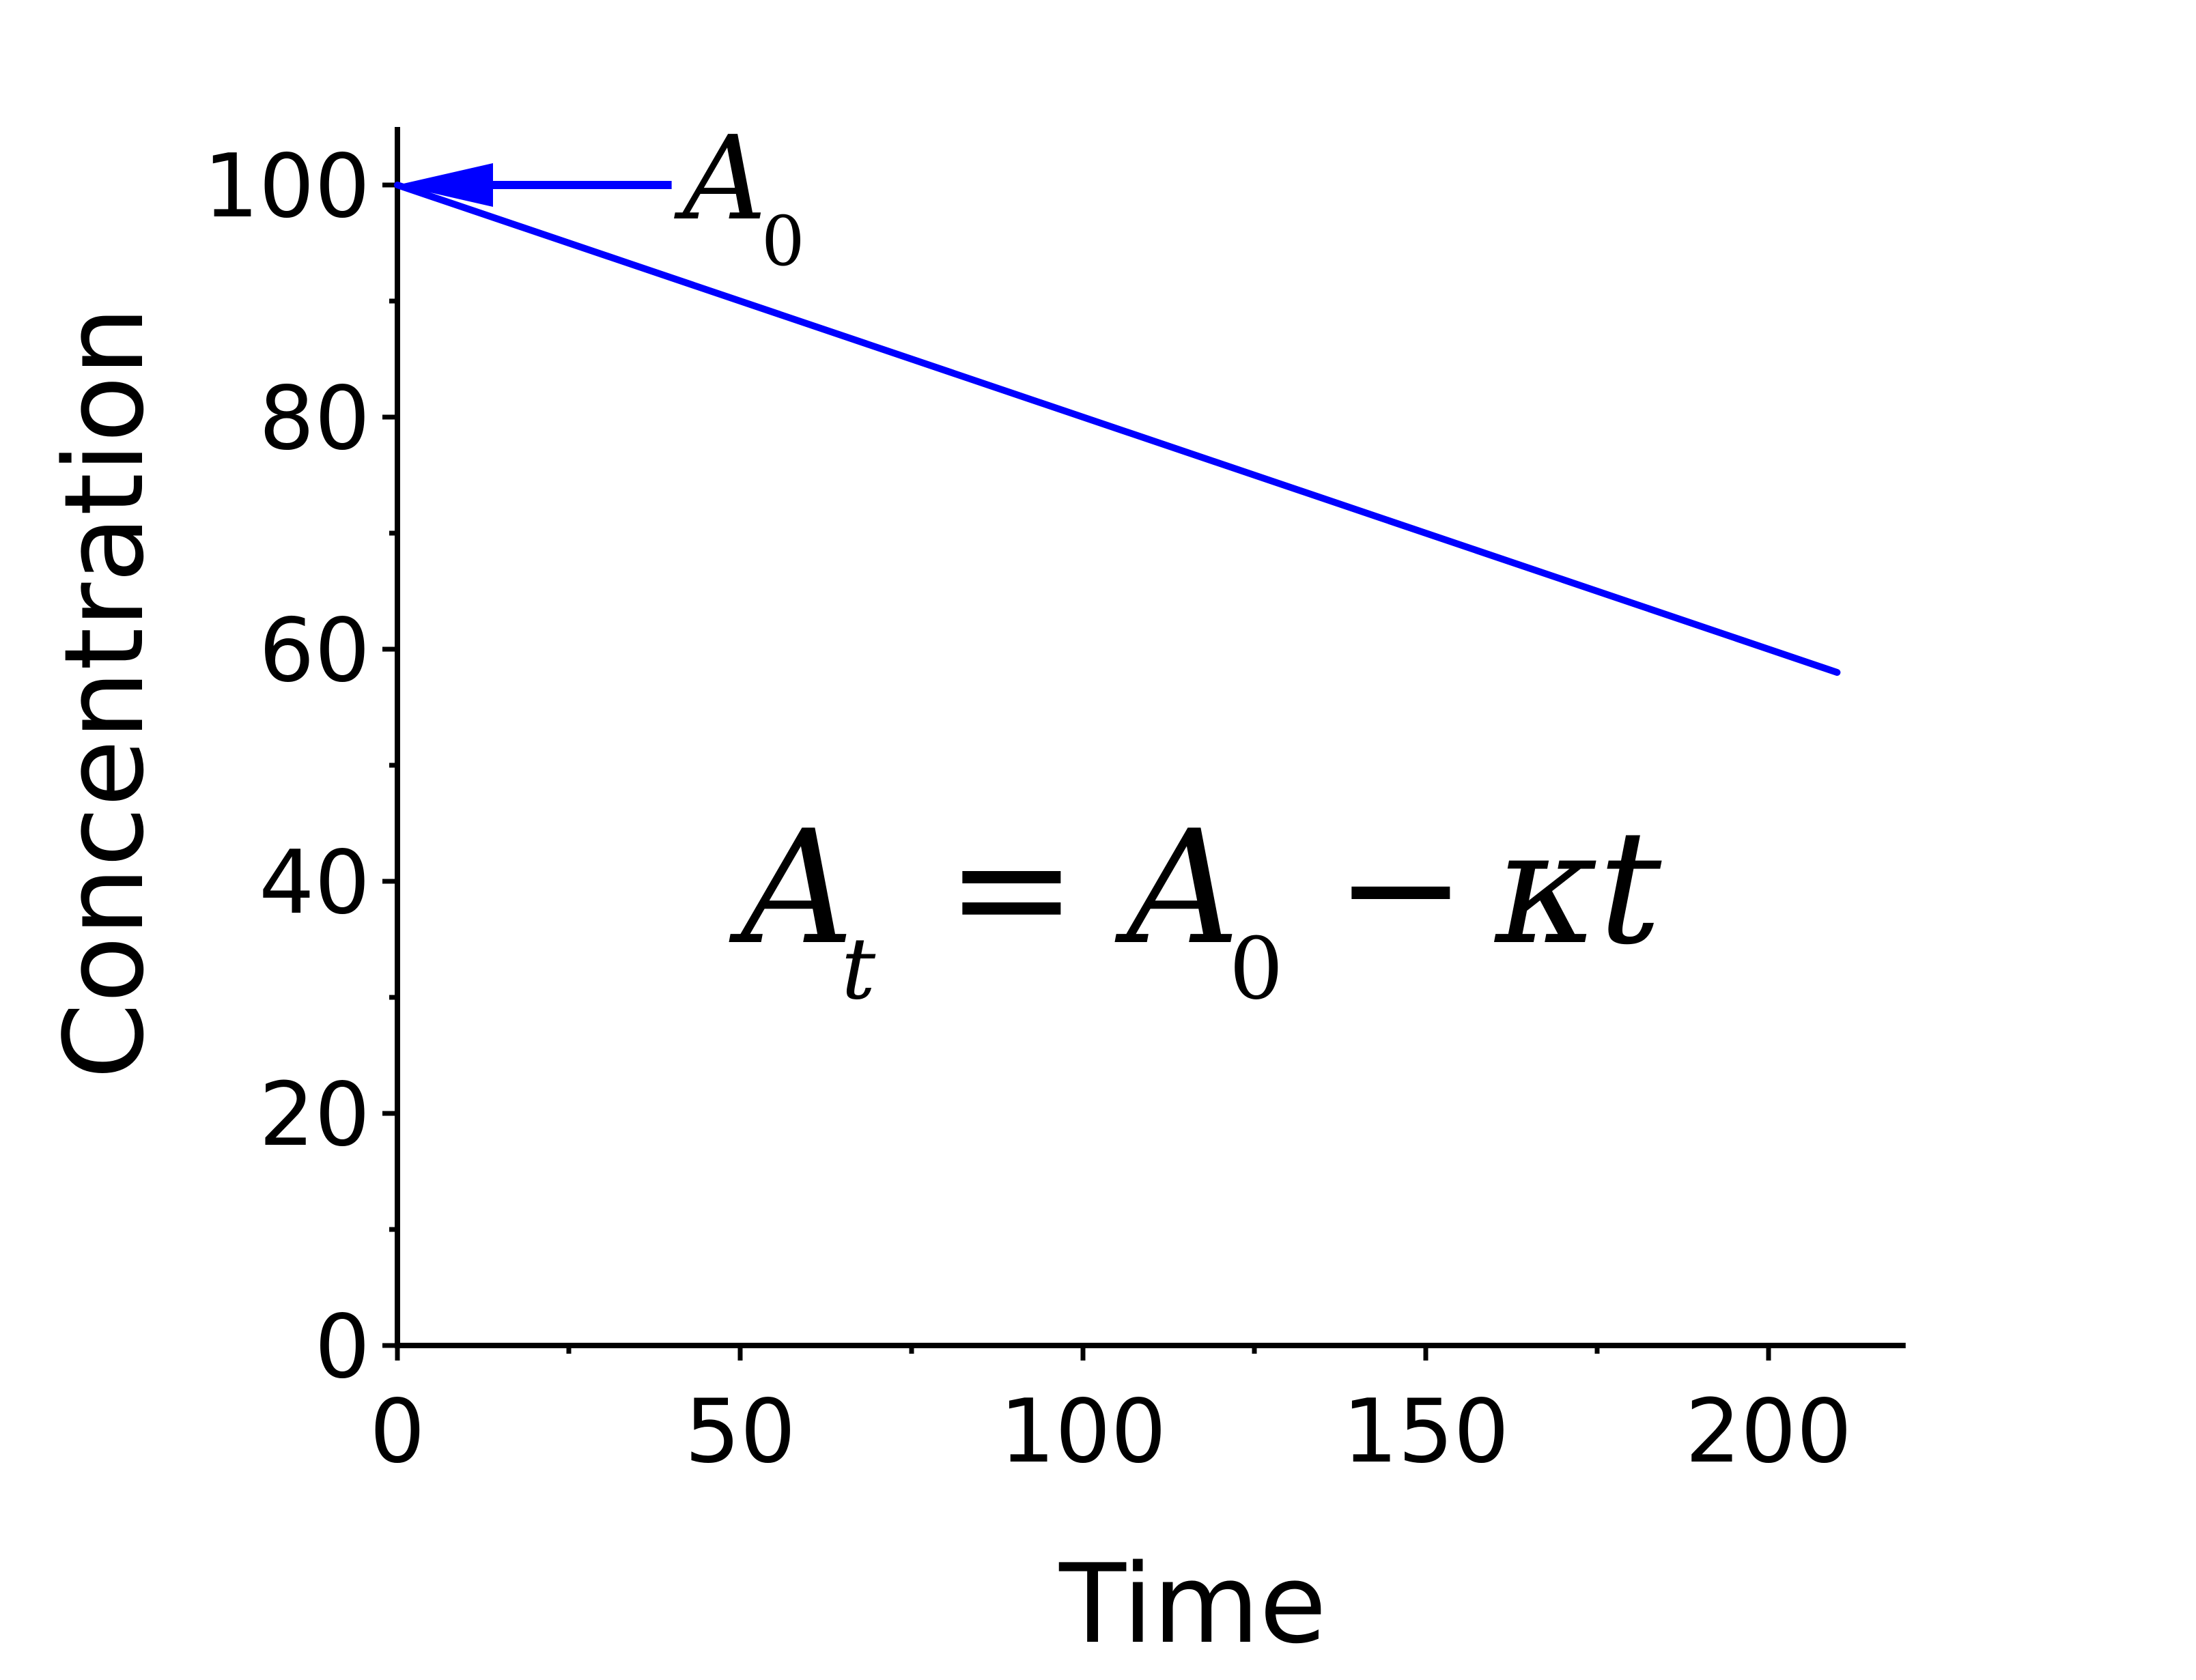 The height and width of the screenshot is (1680, 2196). What do you see at coordinates (315, 883) in the screenshot?
I see `y-tick-label: 40` at bounding box center [315, 883].